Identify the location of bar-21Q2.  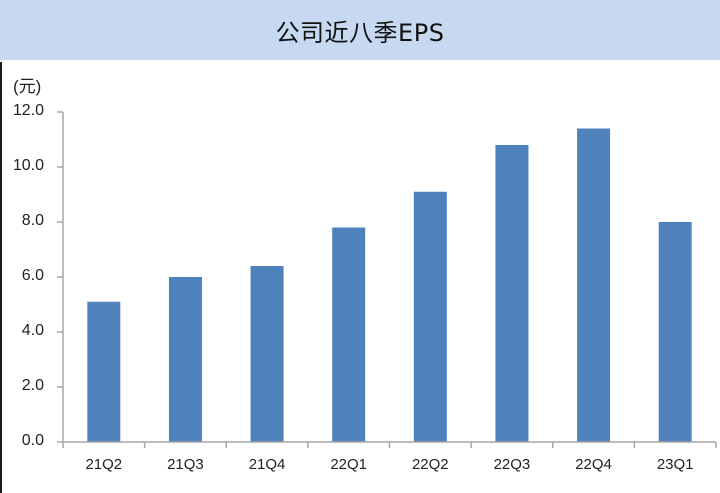
(104, 371).